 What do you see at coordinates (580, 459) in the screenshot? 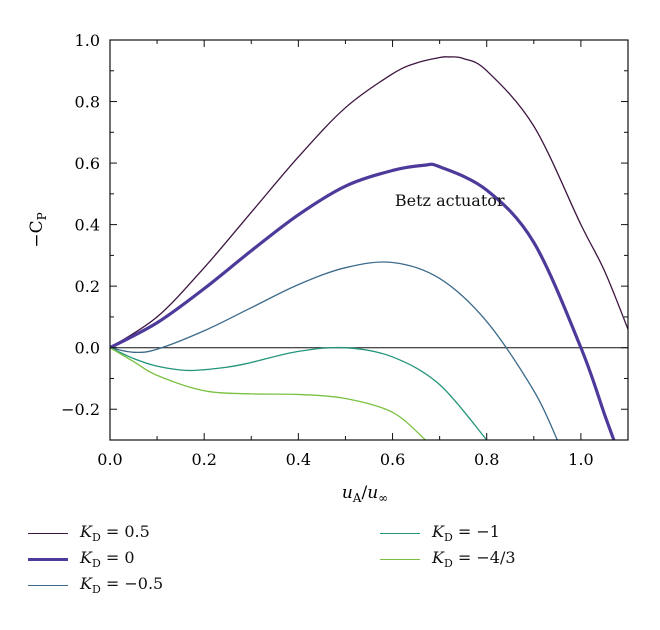
I see `x-tick-label: 1.0` at bounding box center [580, 459].